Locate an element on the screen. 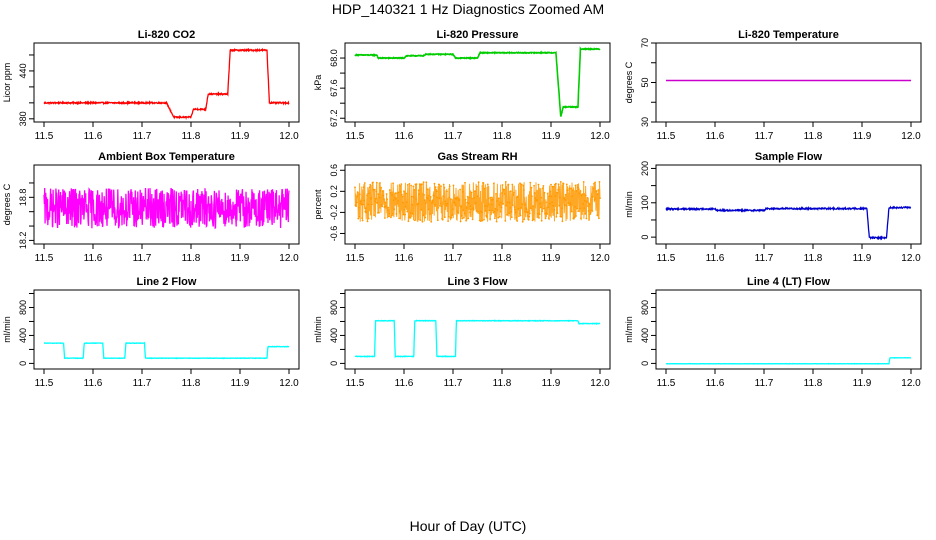  panel-title: Li-820 Pressure is located at coordinates (478, 35).